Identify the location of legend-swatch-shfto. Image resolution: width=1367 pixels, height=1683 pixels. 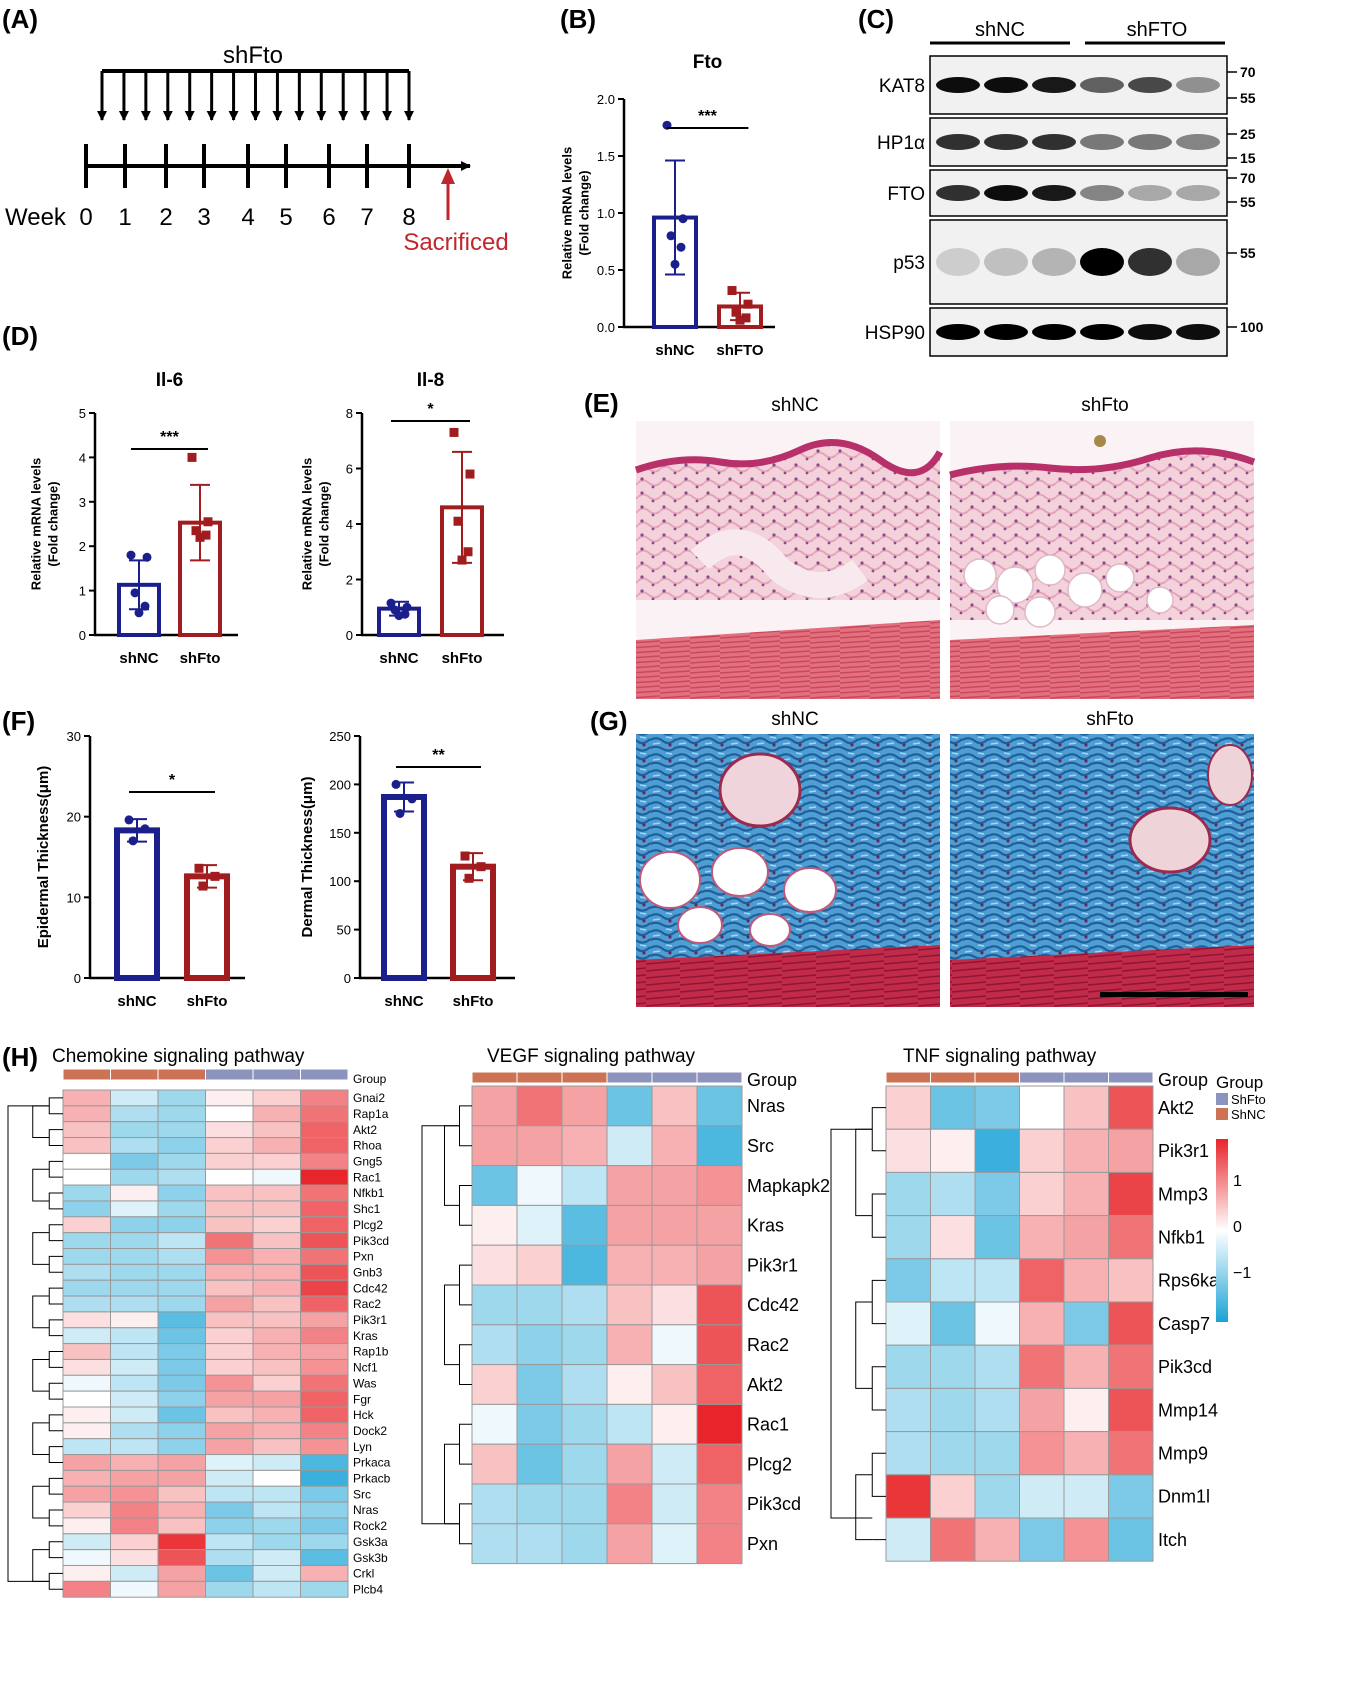
(1222, 1099).